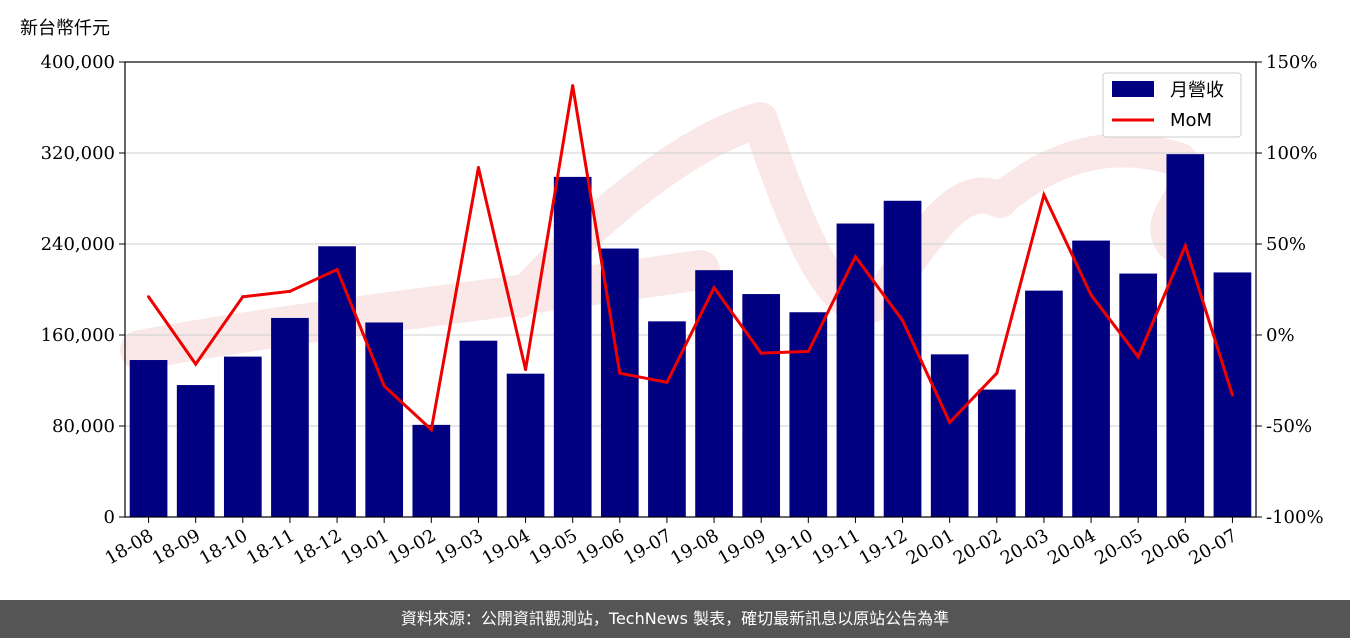  Describe the element at coordinates (675, 619) in the screenshot. I see `source-footer: 資料來源：公開資訊觀測站，TechNews 製表，確切最新訊息以原站公告為準` at that location.